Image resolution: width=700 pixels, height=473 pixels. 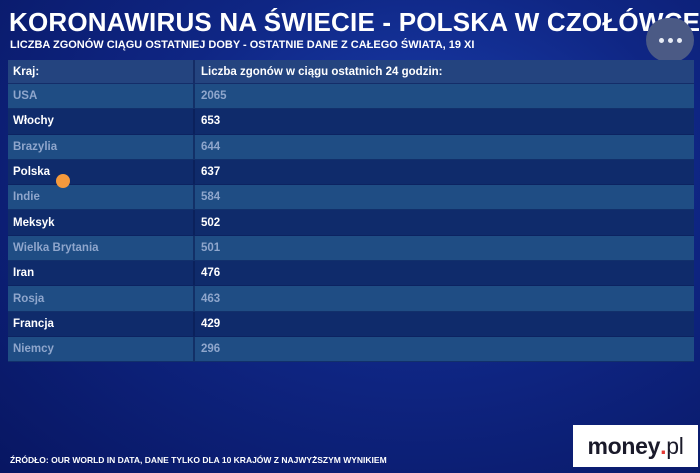 What do you see at coordinates (101, 96) in the screenshot?
I see `country-cell: USA` at bounding box center [101, 96].